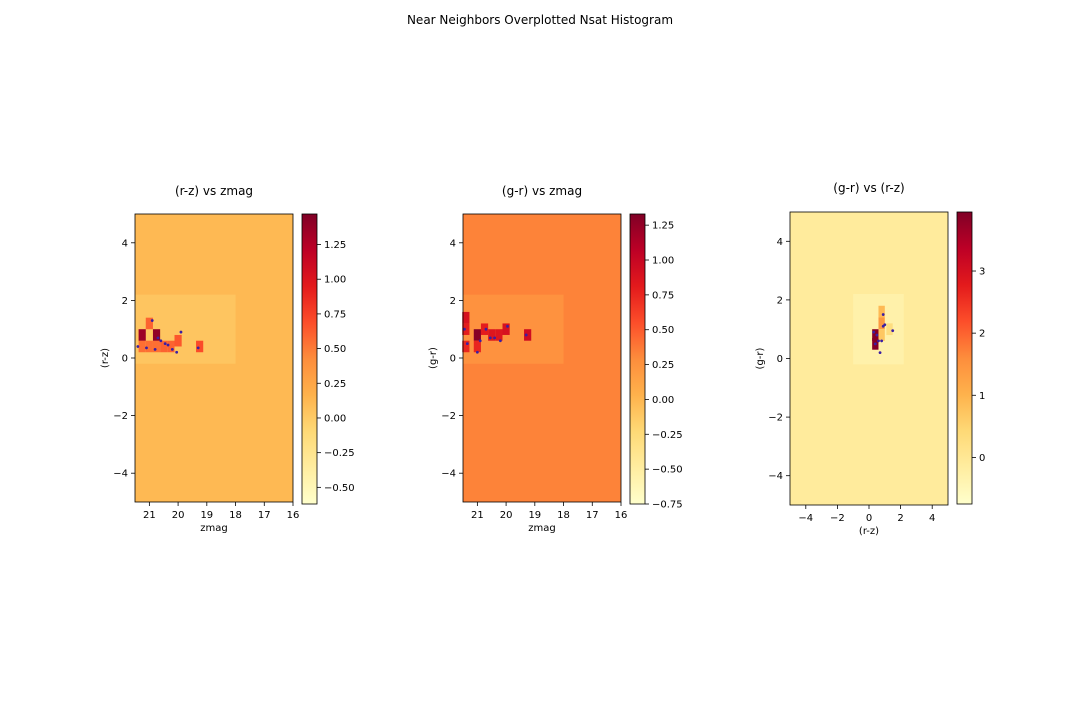 The width and height of the screenshot is (1080, 720). What do you see at coordinates (805, 518) in the screenshot?
I see `x-tick-label: −4` at bounding box center [805, 518].